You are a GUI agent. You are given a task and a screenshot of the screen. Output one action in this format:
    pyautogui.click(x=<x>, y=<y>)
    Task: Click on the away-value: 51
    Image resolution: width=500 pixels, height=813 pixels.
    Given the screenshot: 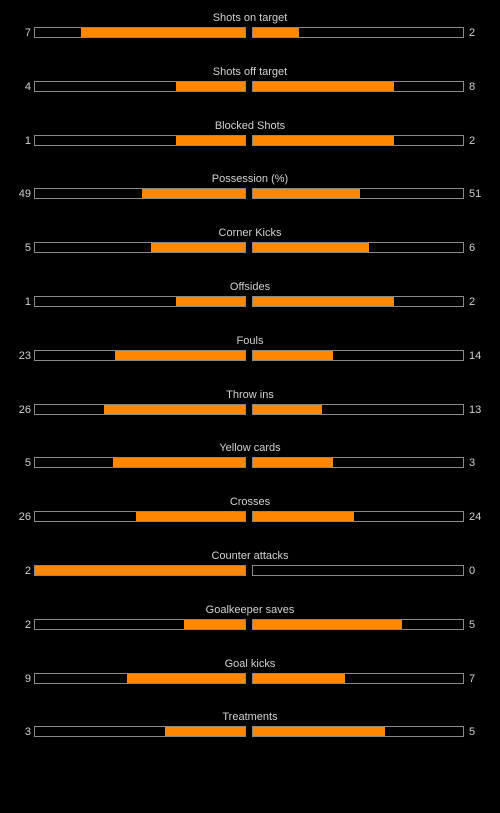 What is the action you would take?
    pyautogui.click(x=475, y=194)
    